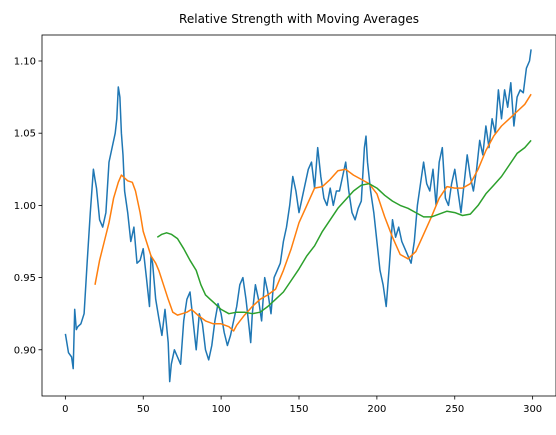  What do you see at coordinates (65, 409) in the screenshot?
I see `x-tick-label: 0` at bounding box center [65, 409].